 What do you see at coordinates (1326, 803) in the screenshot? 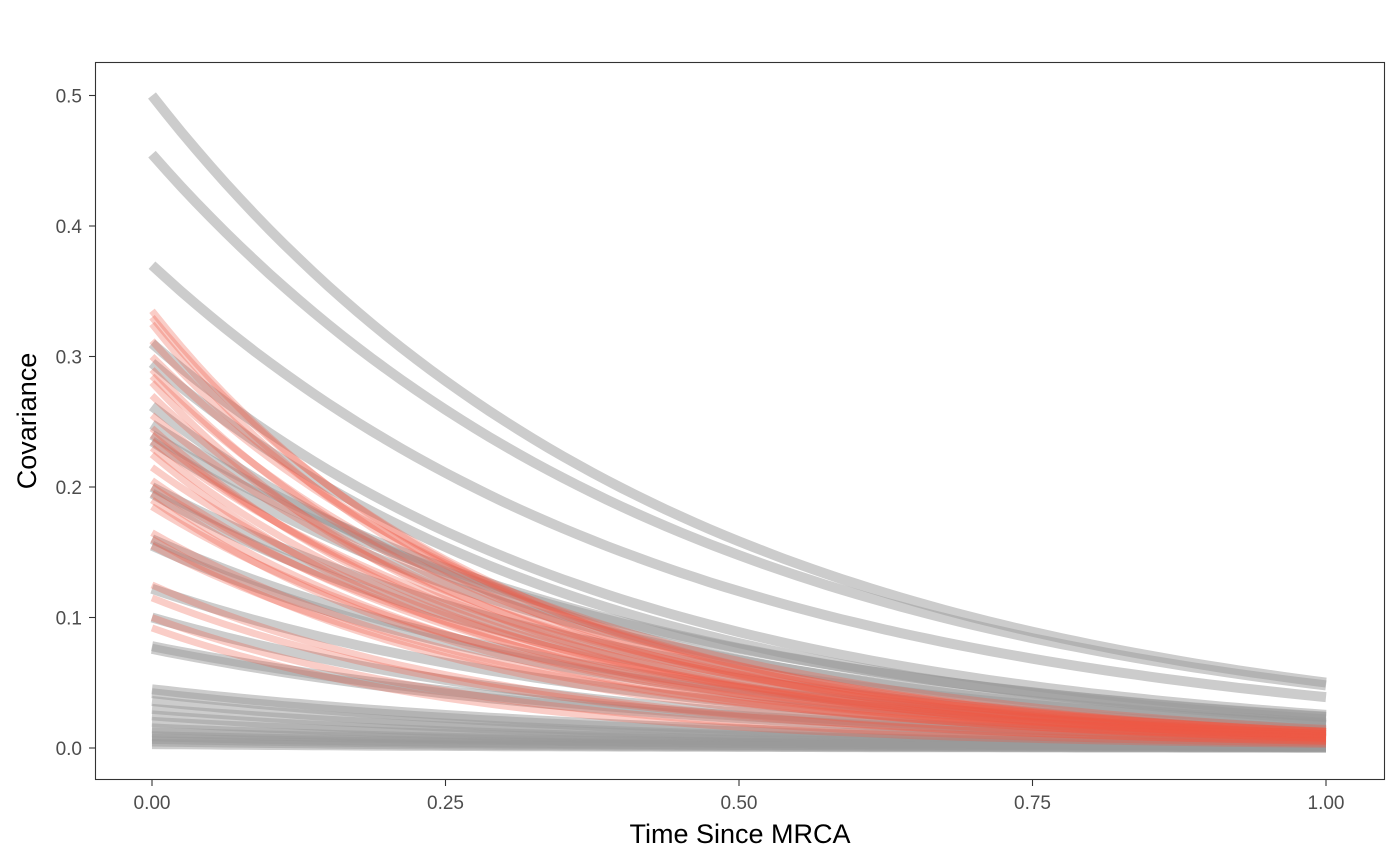
I see `x-tick-label: 1.00` at bounding box center [1326, 803].